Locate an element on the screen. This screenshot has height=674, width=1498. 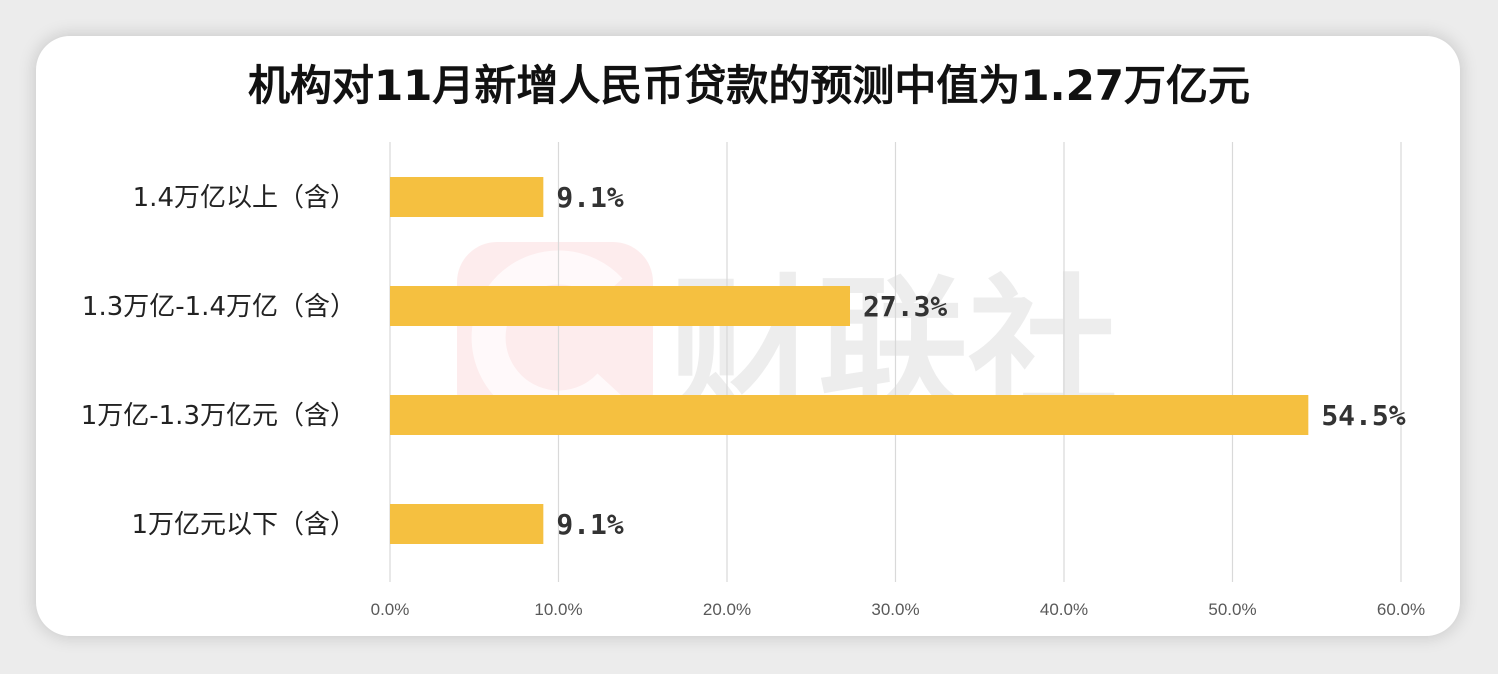
data-label: 27.3% is located at coordinates (905, 306).